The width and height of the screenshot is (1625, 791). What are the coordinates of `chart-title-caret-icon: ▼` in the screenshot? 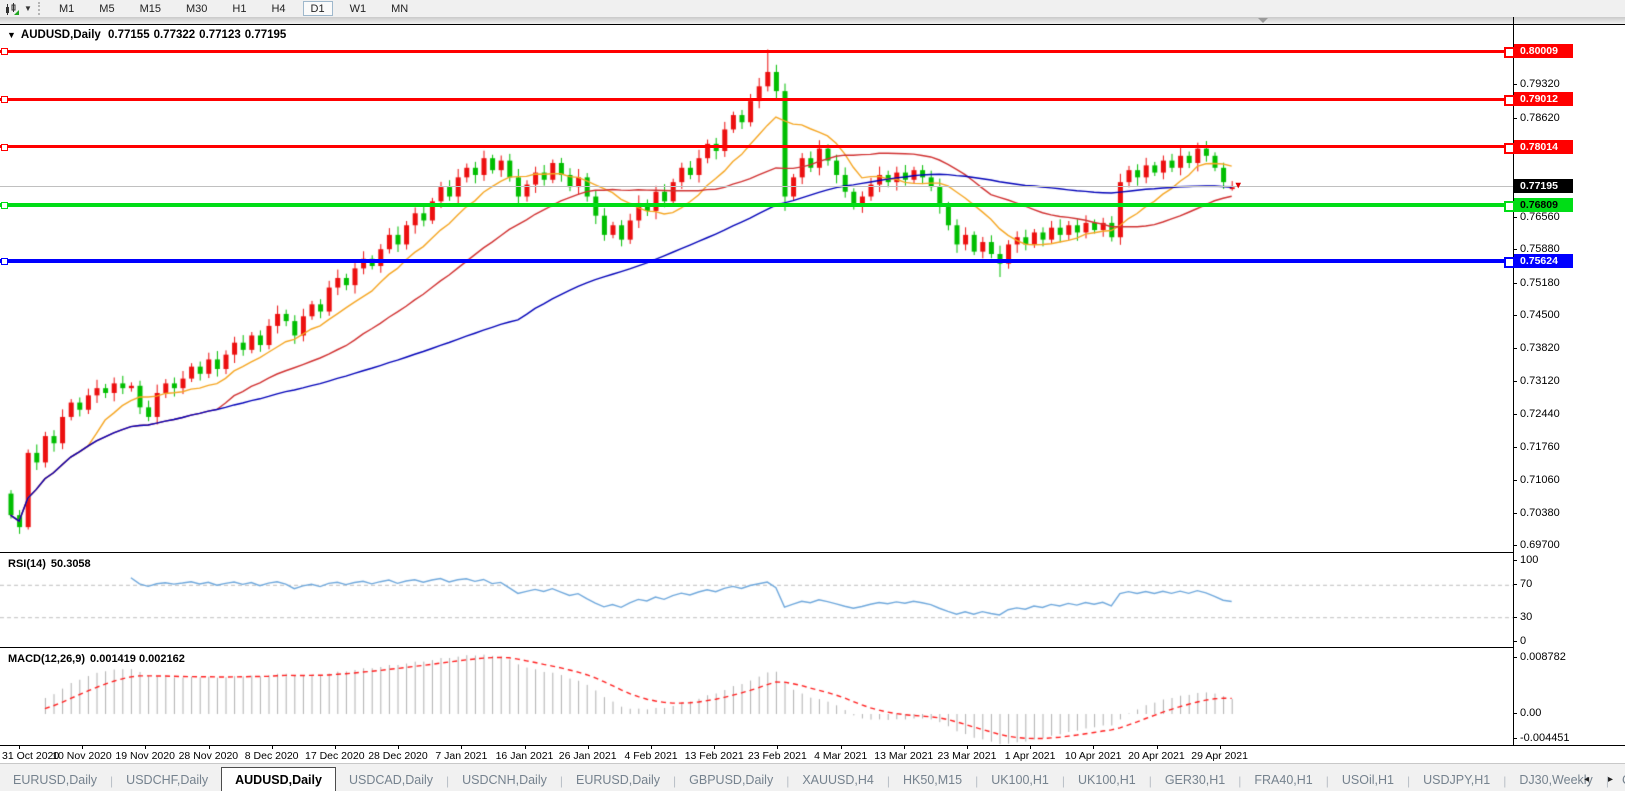 It's located at (11, 35).